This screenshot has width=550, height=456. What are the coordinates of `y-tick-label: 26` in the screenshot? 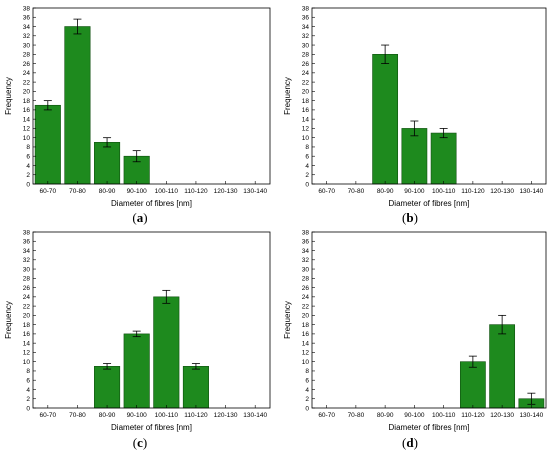 It's located at (27, 288).